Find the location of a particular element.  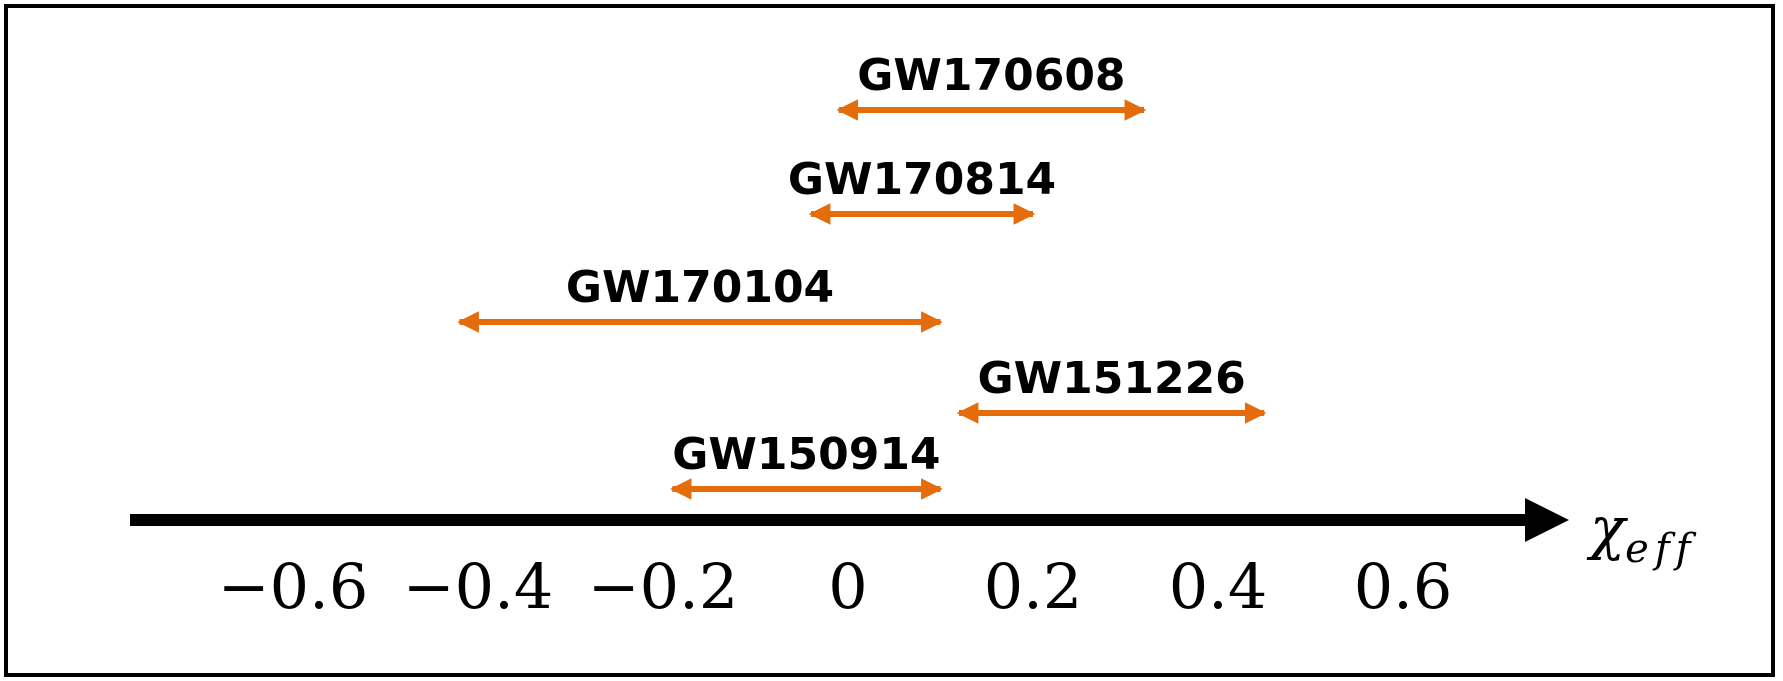

x-tick-label: 0 is located at coordinates (847, 586).